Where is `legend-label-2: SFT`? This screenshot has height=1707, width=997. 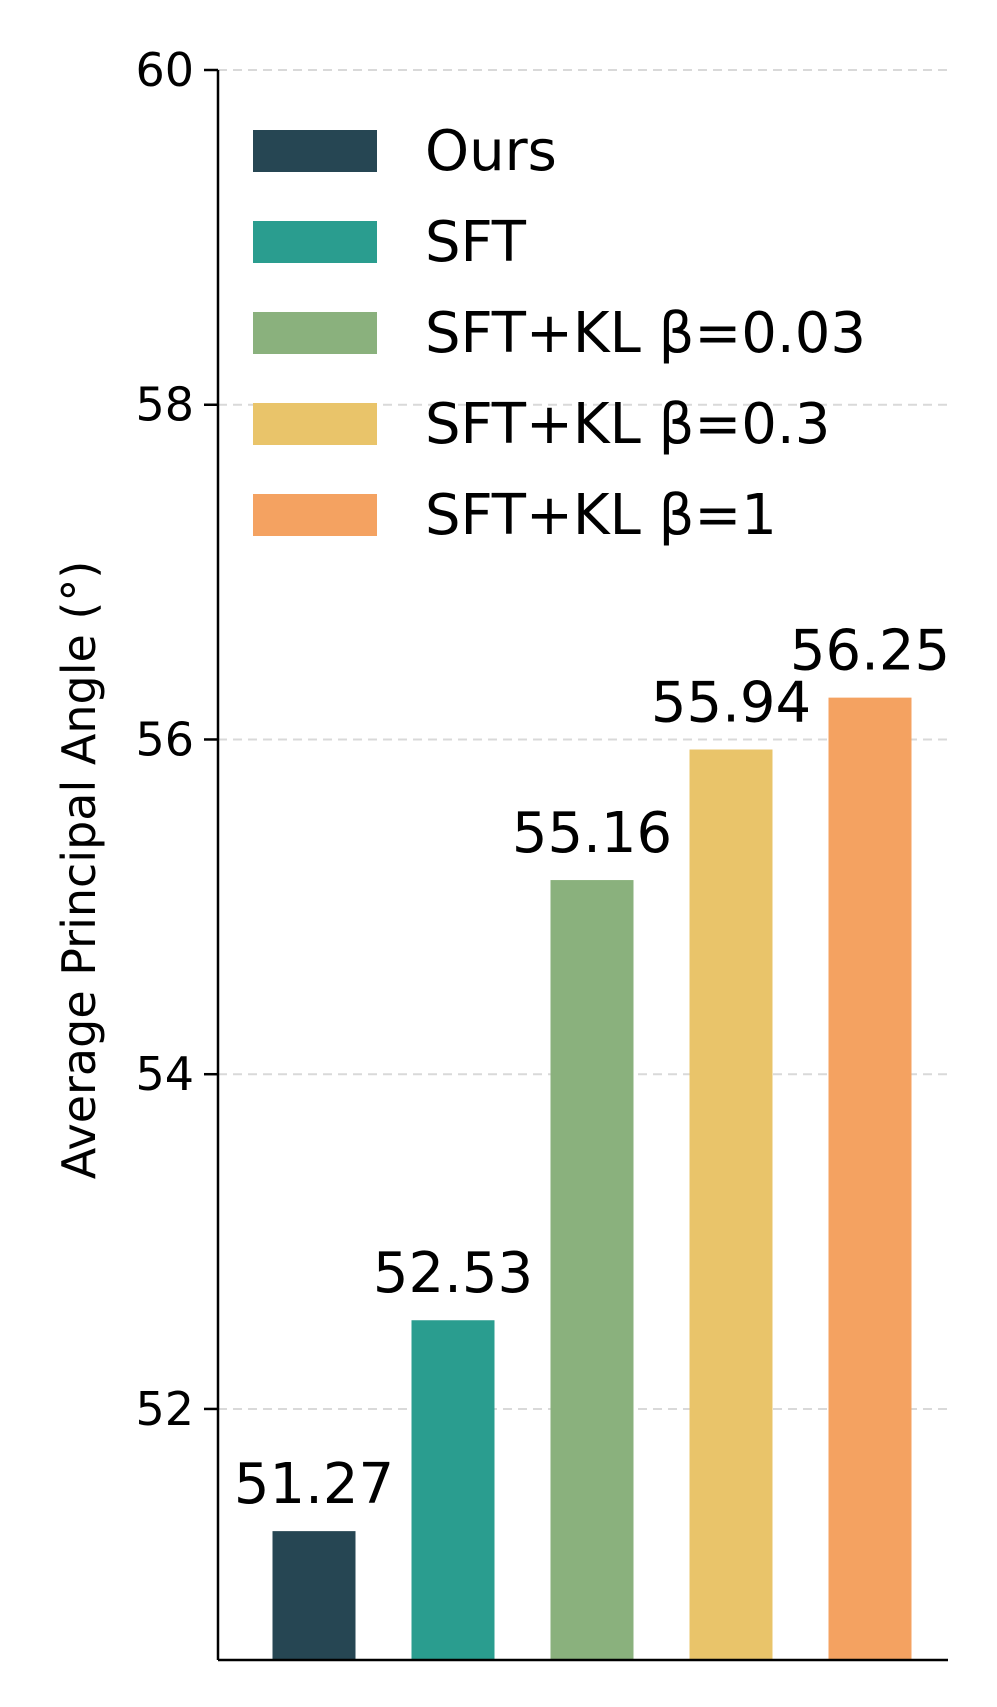 legend-label-2: SFT is located at coordinates (476, 242).